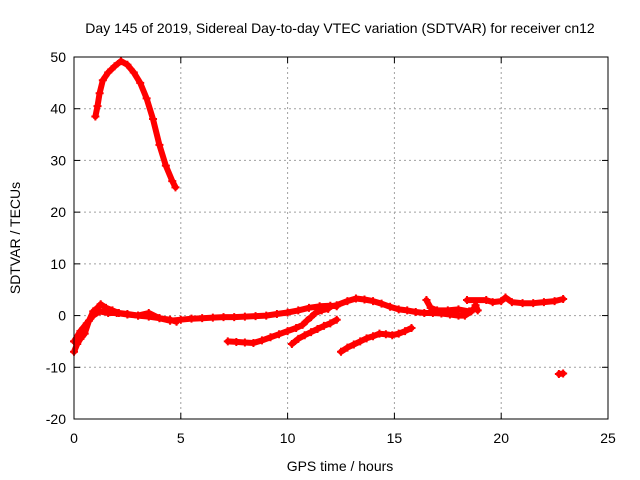  What do you see at coordinates (608, 438) in the screenshot?
I see `x-tick-label: 25` at bounding box center [608, 438].